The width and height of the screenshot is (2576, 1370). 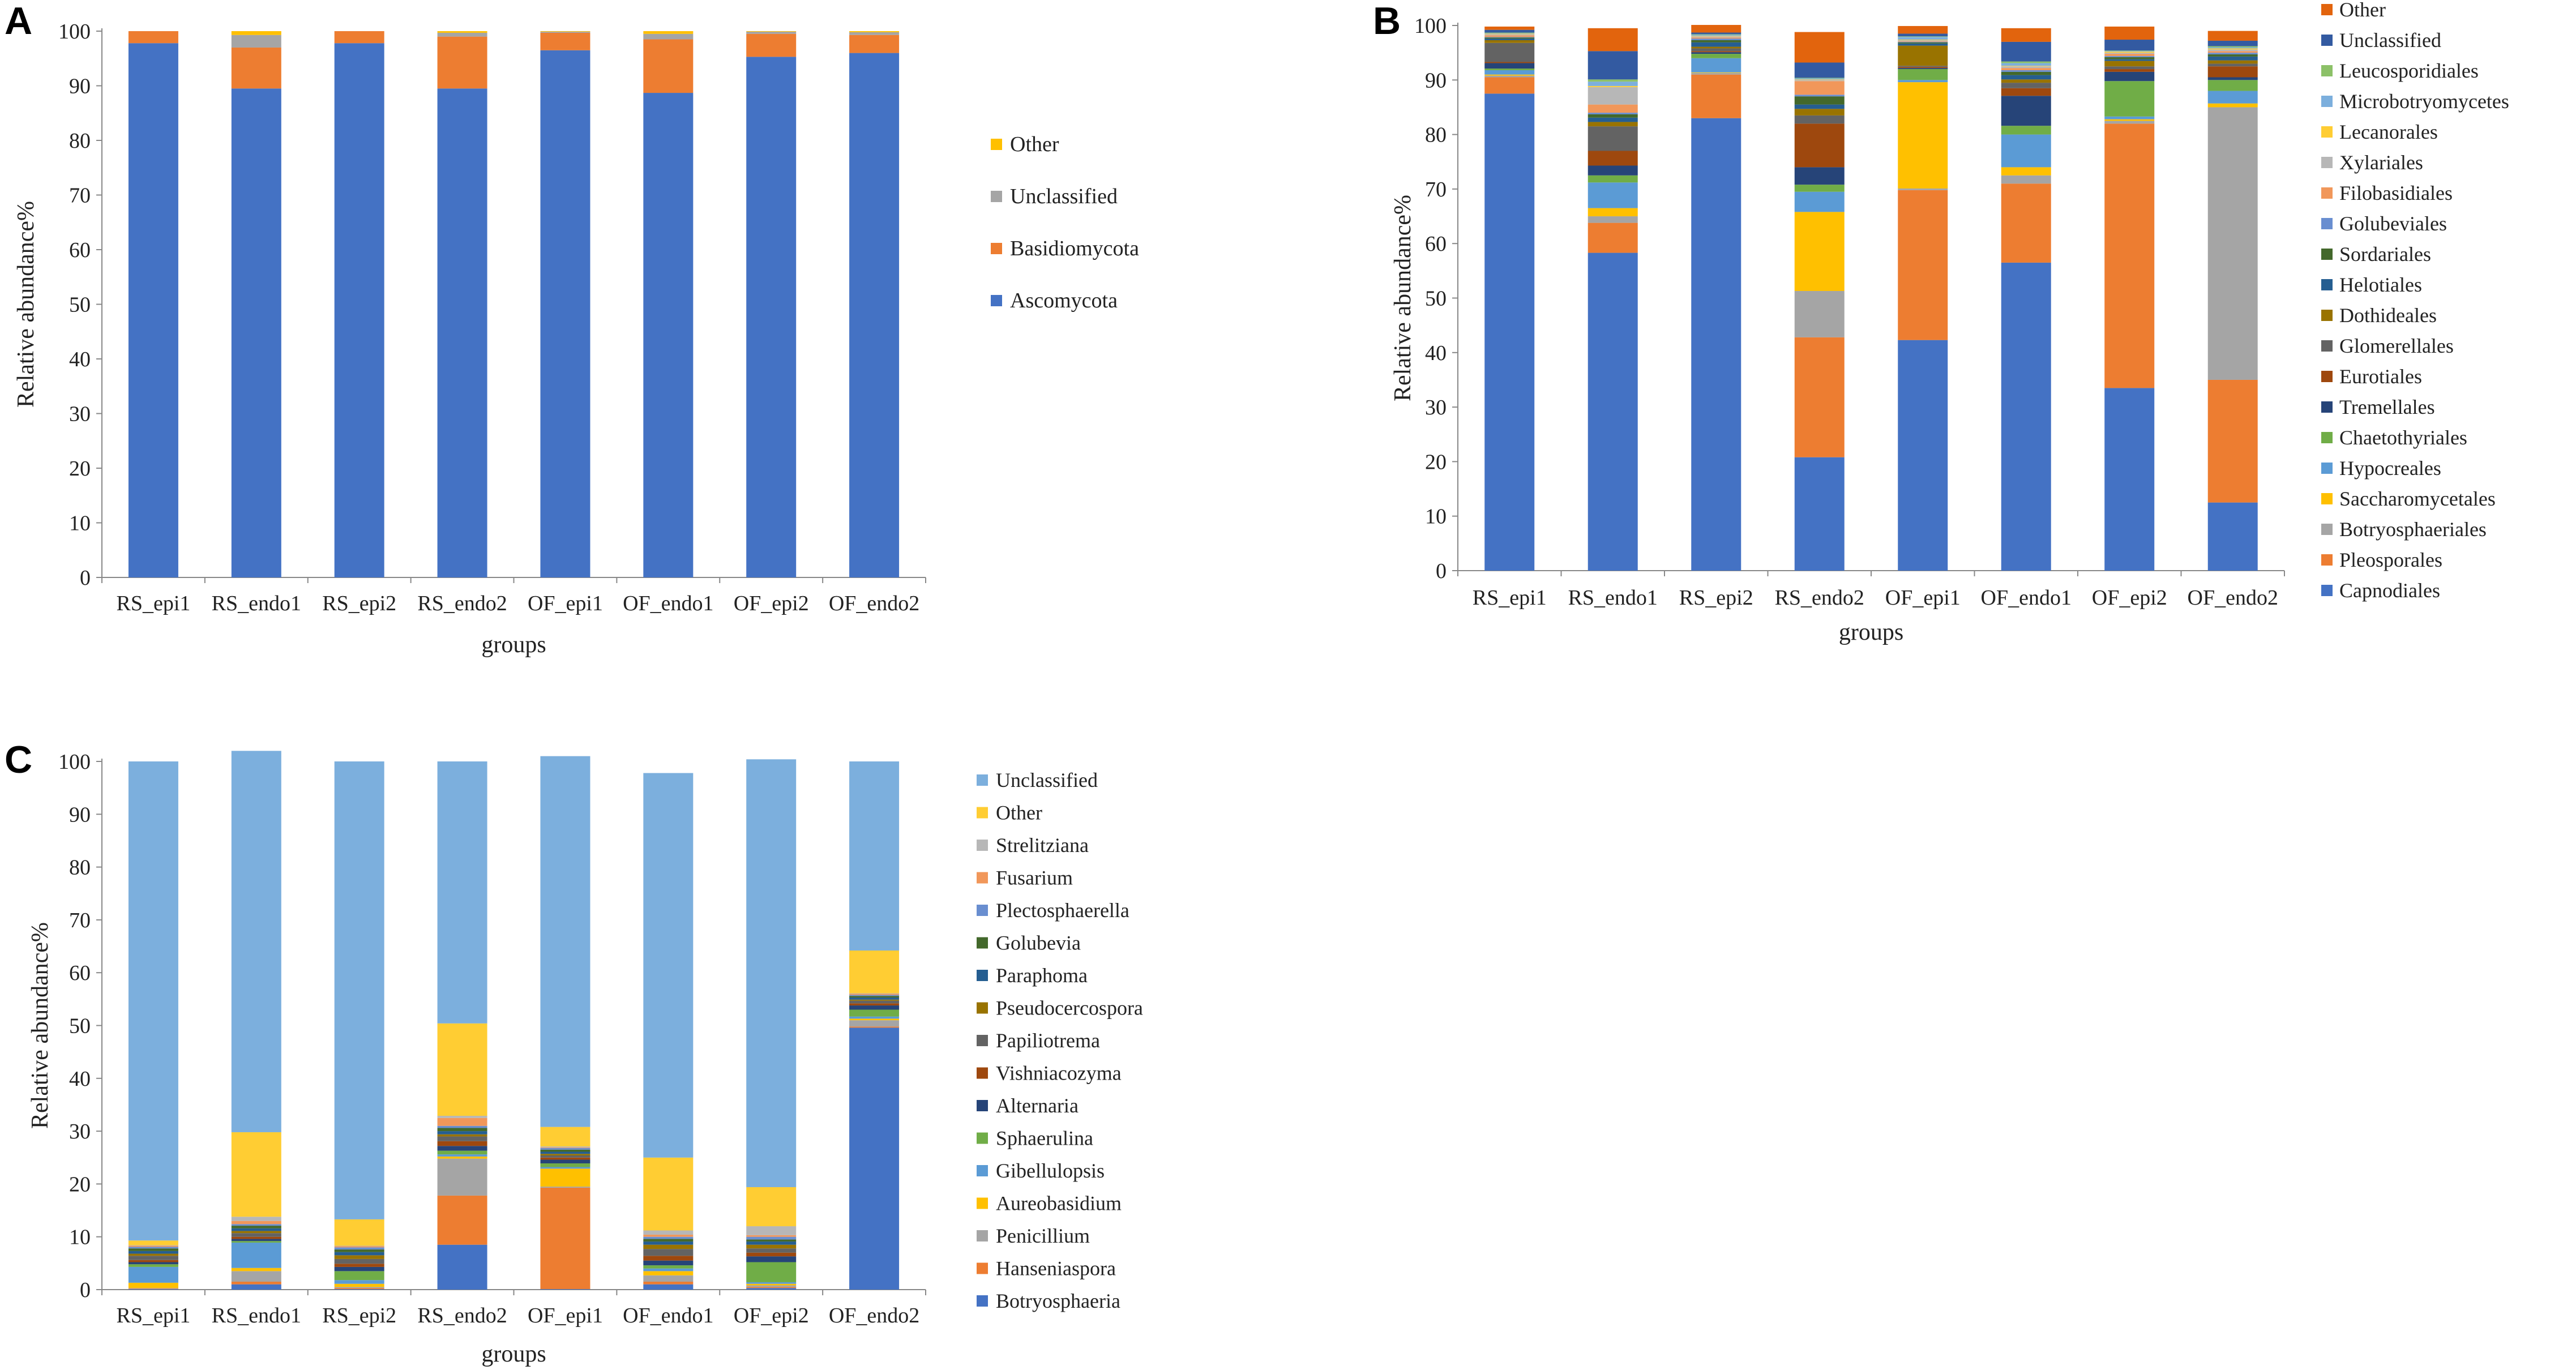 What do you see at coordinates (18, 759) in the screenshot?
I see `panel-letter-c: C` at bounding box center [18, 759].